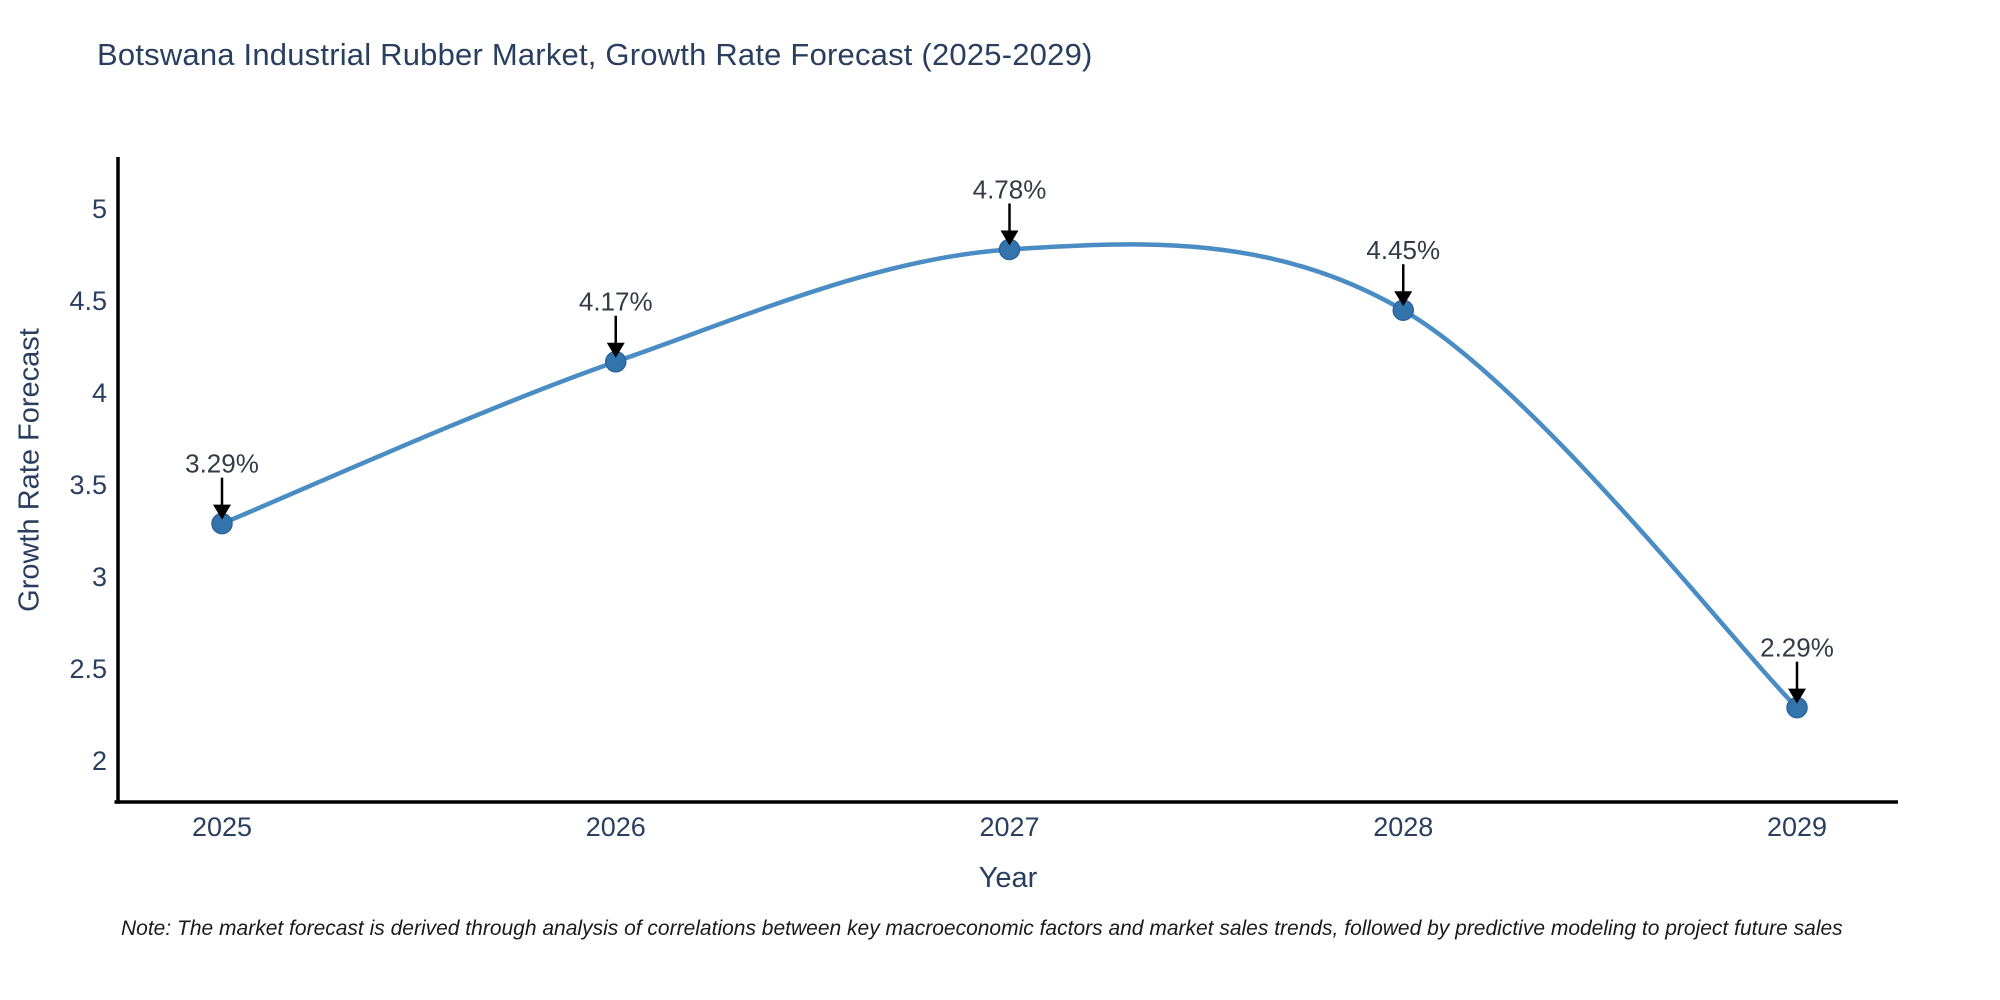  What do you see at coordinates (1009, 238) in the screenshot?
I see `annotation-arrowhead-2027` at bounding box center [1009, 238].